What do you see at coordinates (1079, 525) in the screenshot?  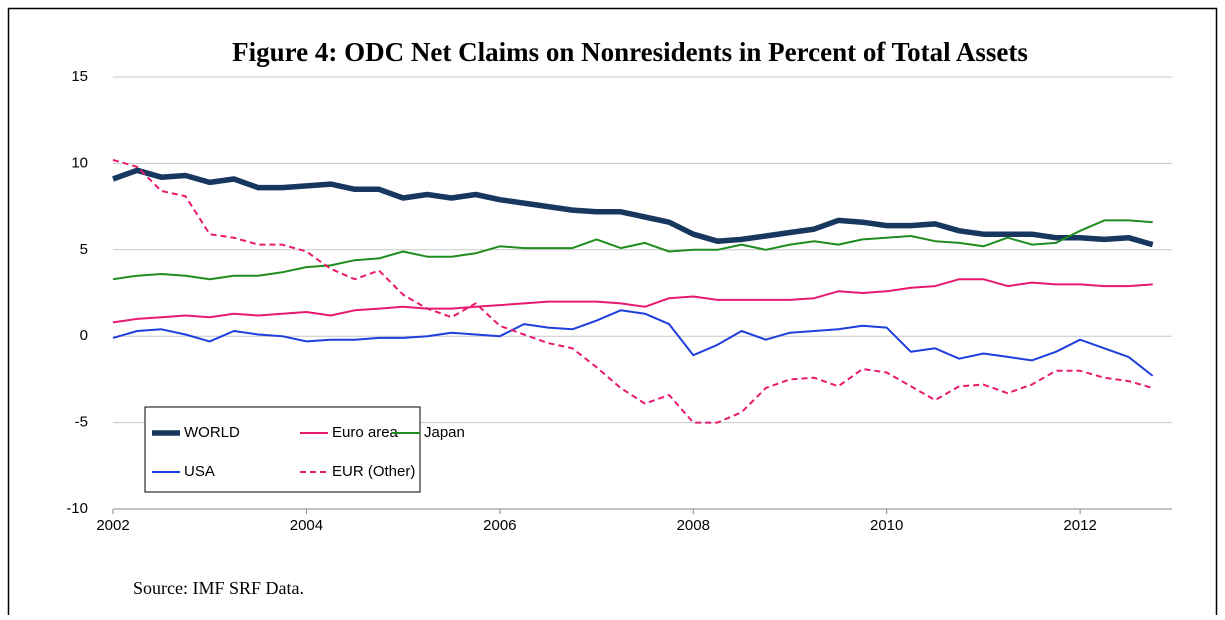 I see `x-tick-label: 2012` at bounding box center [1079, 525].